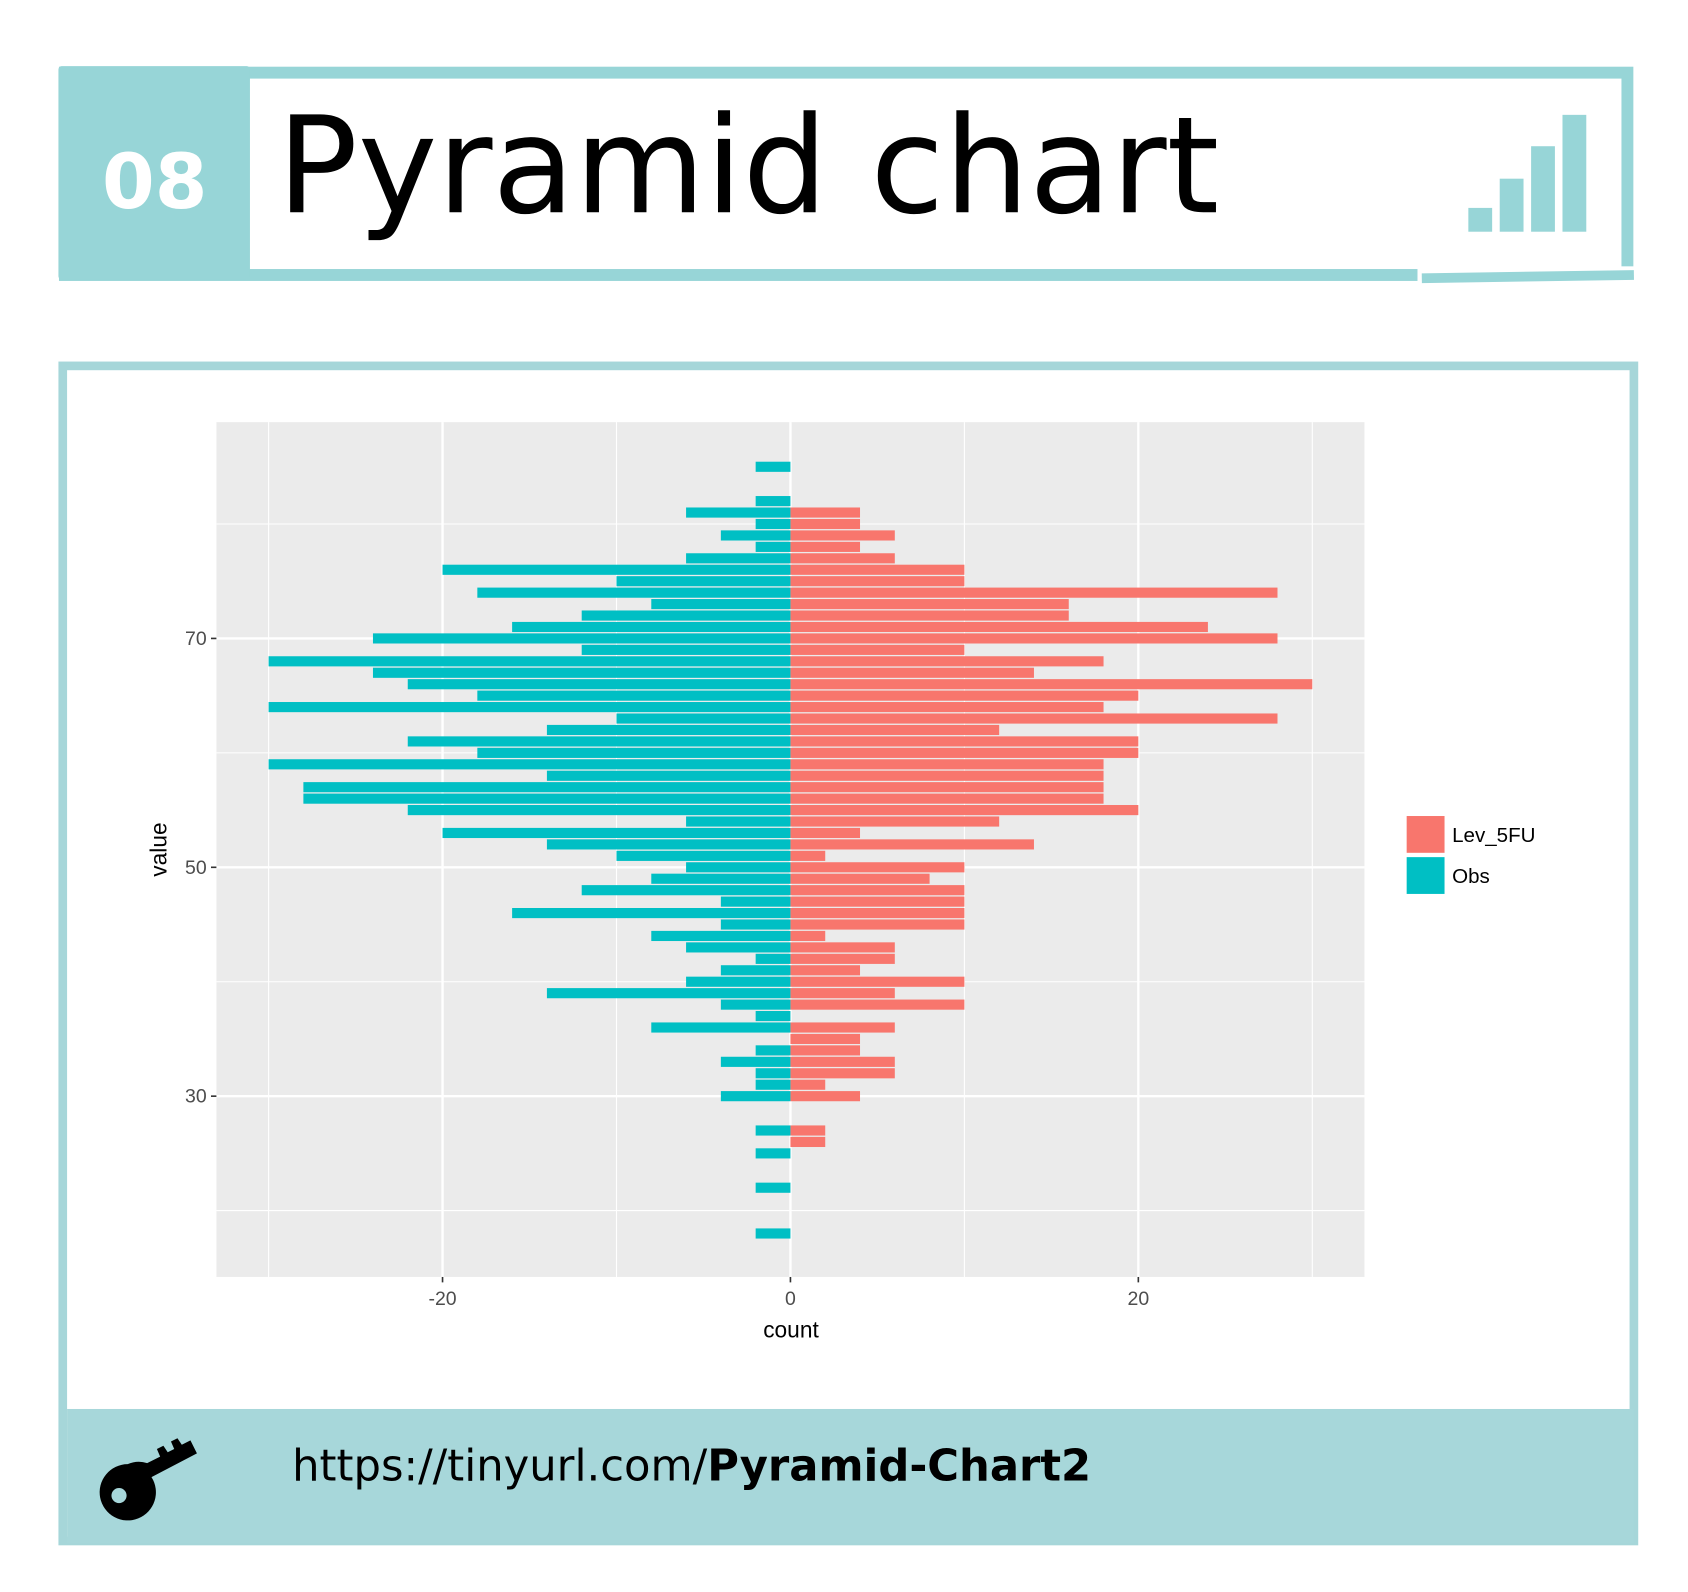 This screenshot has height=1592, width=1688. What do you see at coordinates (899, 1466) in the screenshot?
I see `url-bold: Pyramid-Chart2` at bounding box center [899, 1466].